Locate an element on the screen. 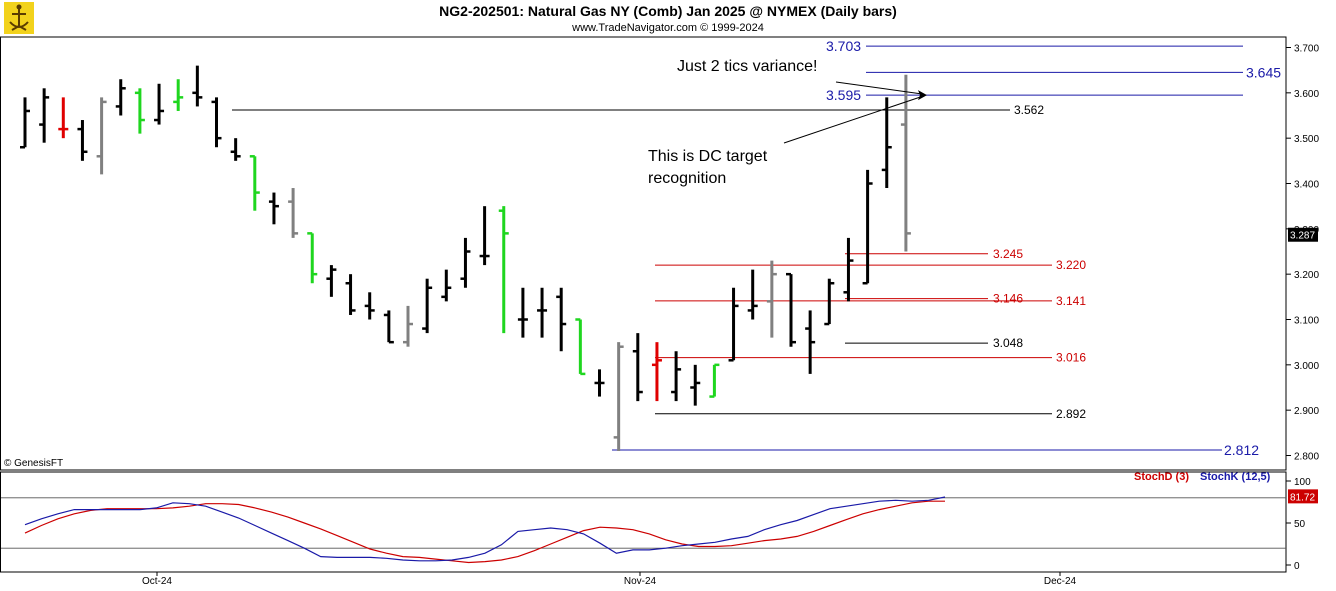 The height and width of the screenshot is (591, 1336). level-label-8: 3.048 is located at coordinates (1008, 343).